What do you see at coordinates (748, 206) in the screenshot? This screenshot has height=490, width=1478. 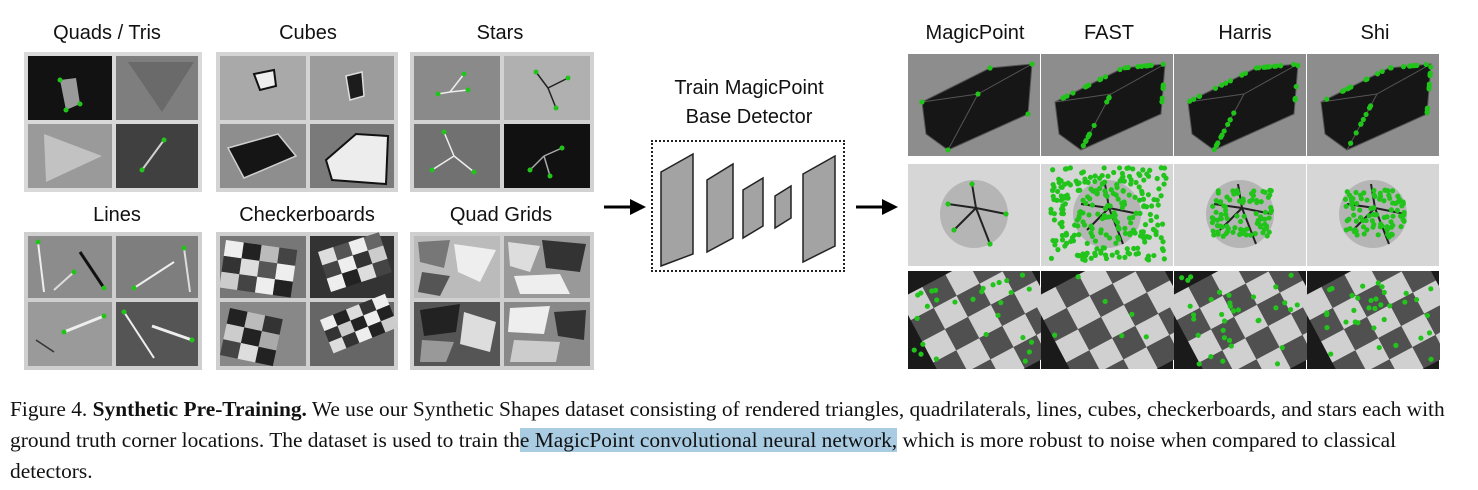 I see `network-diagram` at bounding box center [748, 206].